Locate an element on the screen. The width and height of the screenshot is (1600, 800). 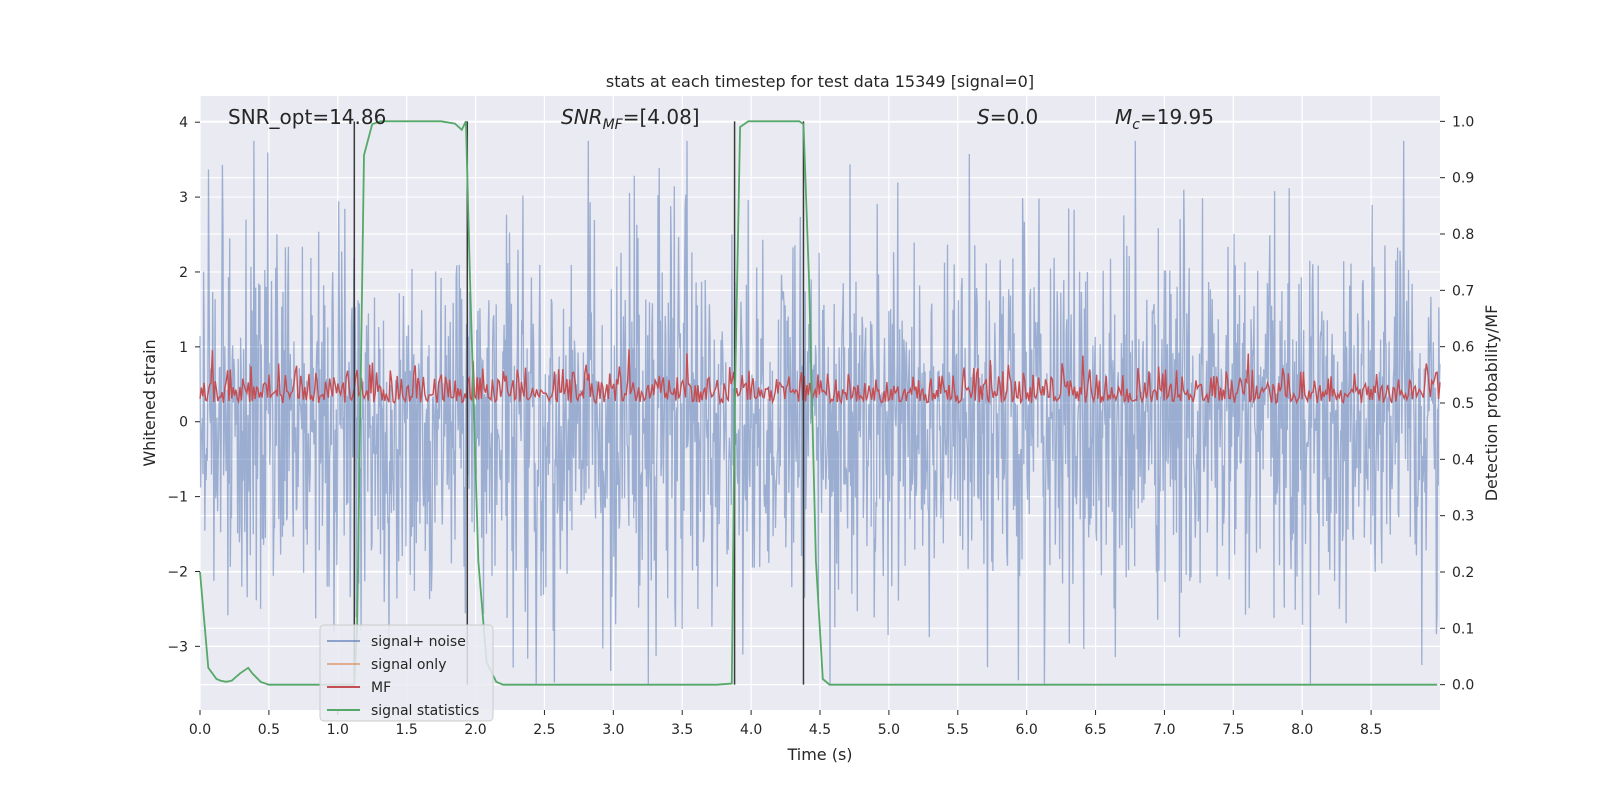
x-tick-label: 7.5 is located at coordinates (1233, 730).